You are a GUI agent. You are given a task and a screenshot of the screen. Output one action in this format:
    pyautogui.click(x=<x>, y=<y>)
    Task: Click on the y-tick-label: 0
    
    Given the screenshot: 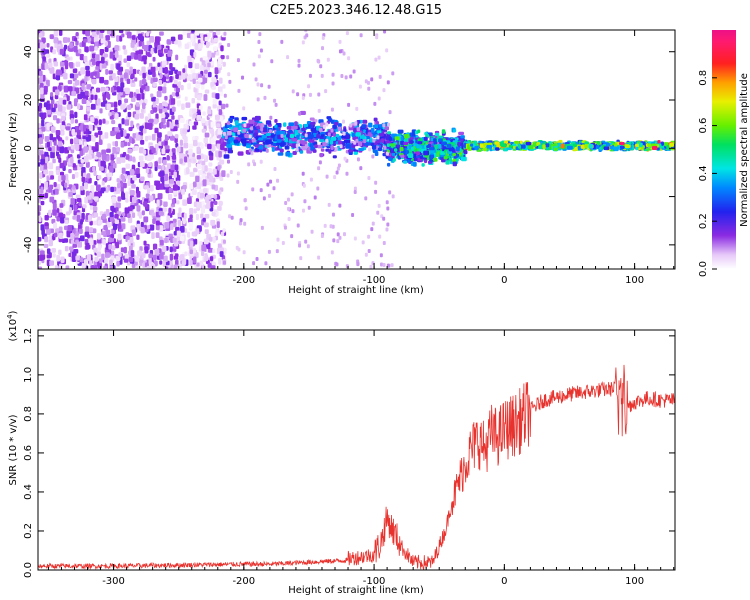 What is the action you would take?
    pyautogui.click(x=28, y=148)
    